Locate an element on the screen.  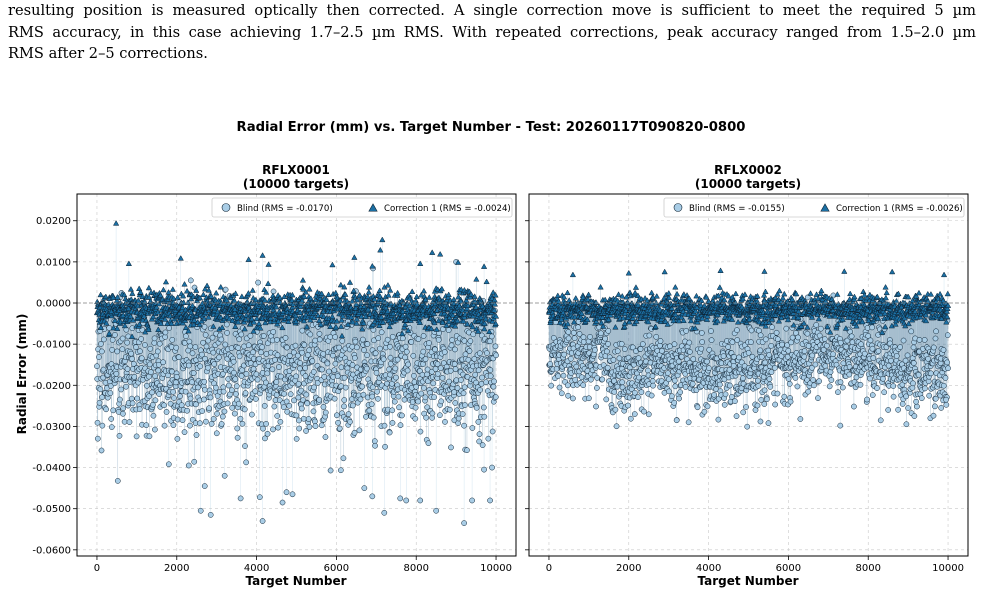
y-tick-label: -0.0400 is located at coordinates (51, 468).